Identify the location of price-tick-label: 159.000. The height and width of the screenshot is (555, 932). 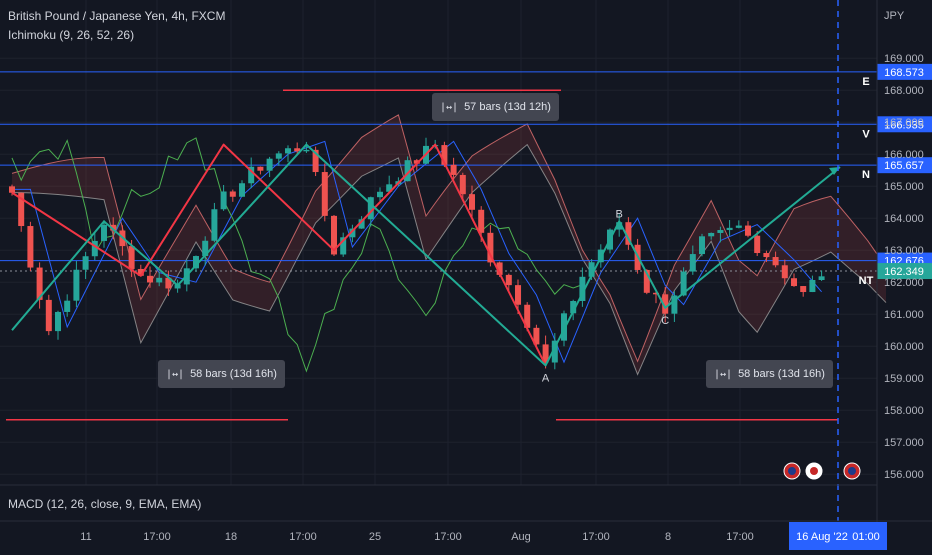
(904, 379).